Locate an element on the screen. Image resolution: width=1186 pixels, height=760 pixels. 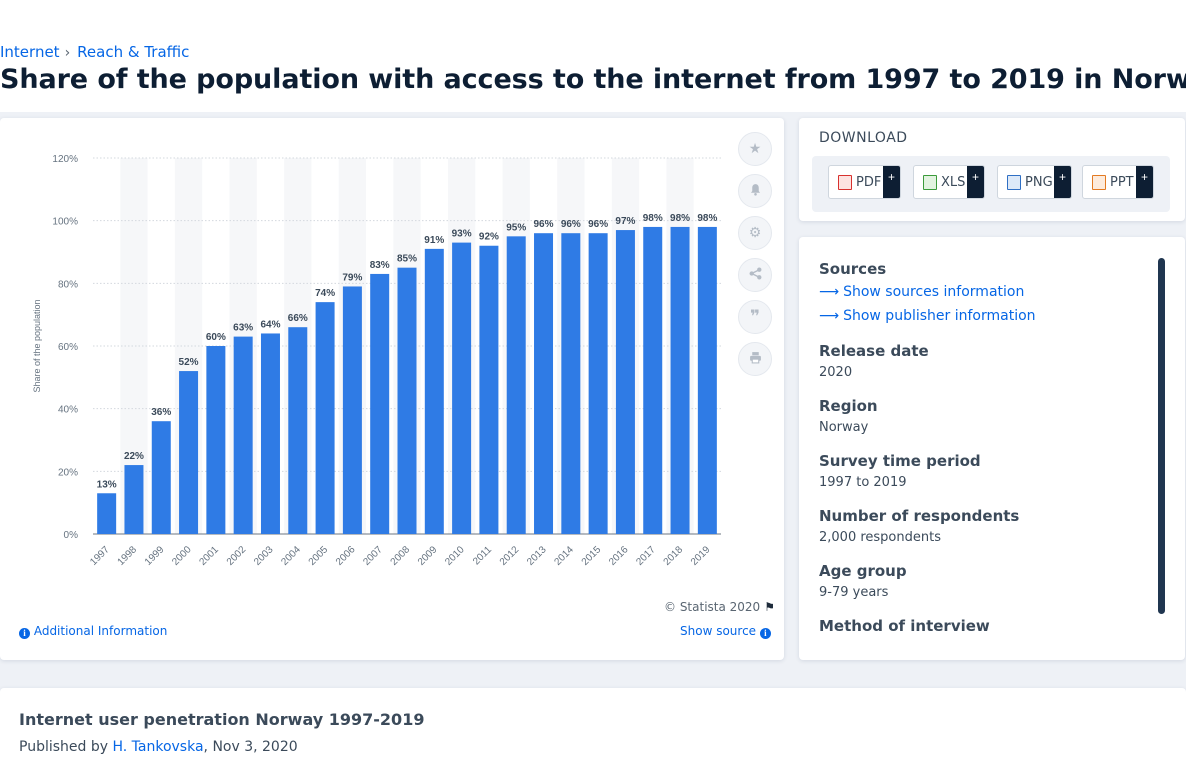
data-label: 96% is located at coordinates (544, 224).